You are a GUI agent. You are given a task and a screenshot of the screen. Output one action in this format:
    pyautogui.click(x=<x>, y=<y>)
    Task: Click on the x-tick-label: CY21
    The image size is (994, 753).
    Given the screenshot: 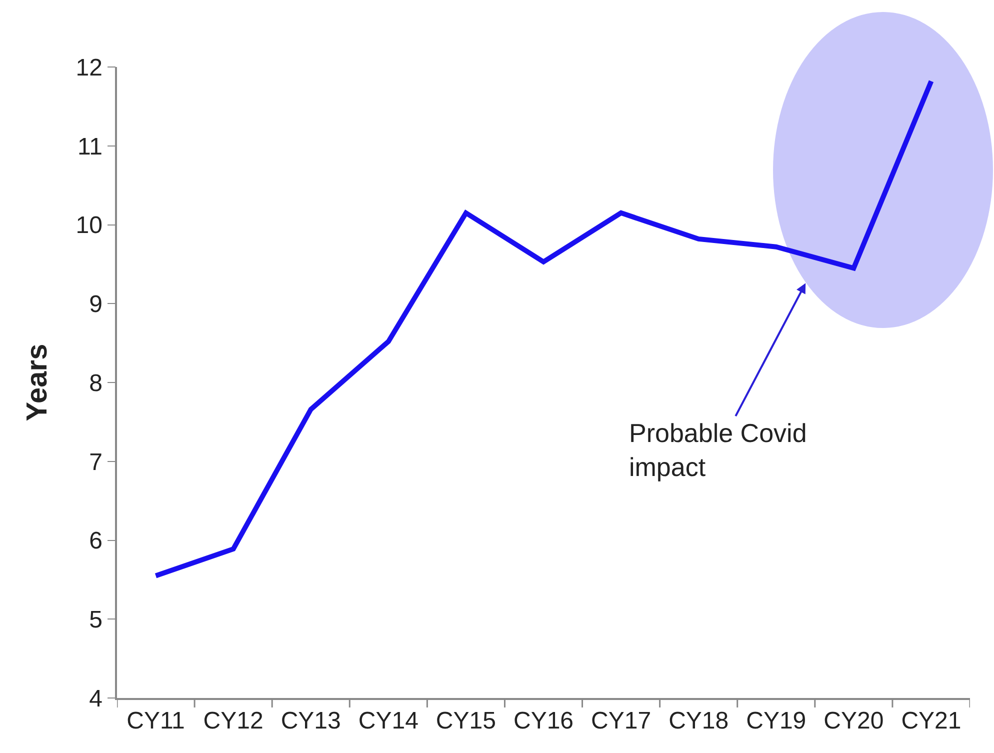 What is the action you would take?
    pyautogui.click(x=931, y=721)
    